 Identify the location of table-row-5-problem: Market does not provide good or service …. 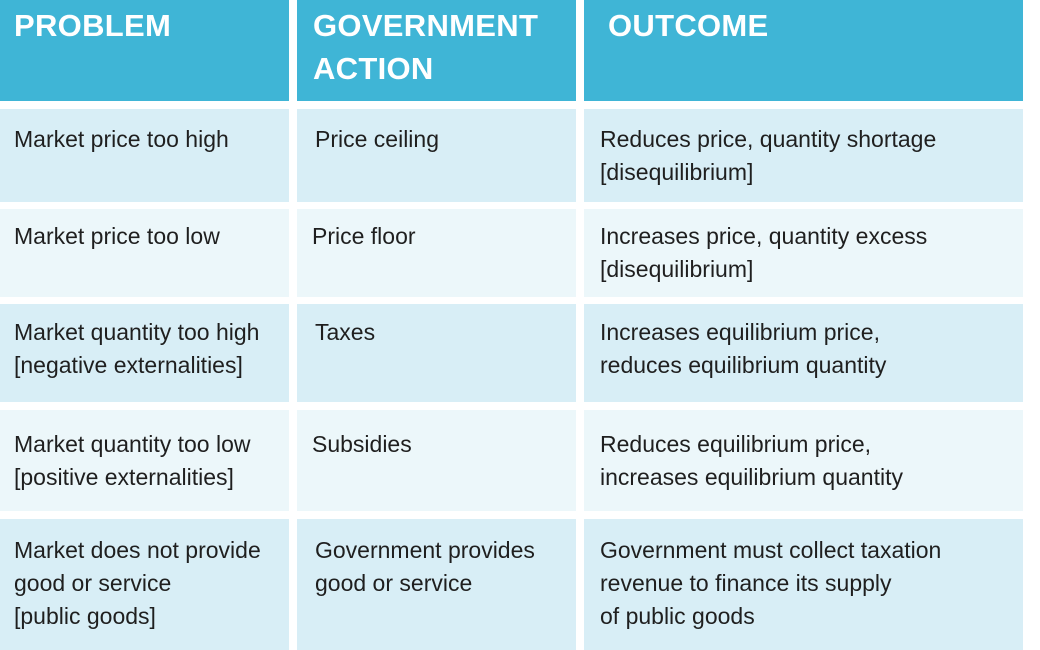
(144, 584).